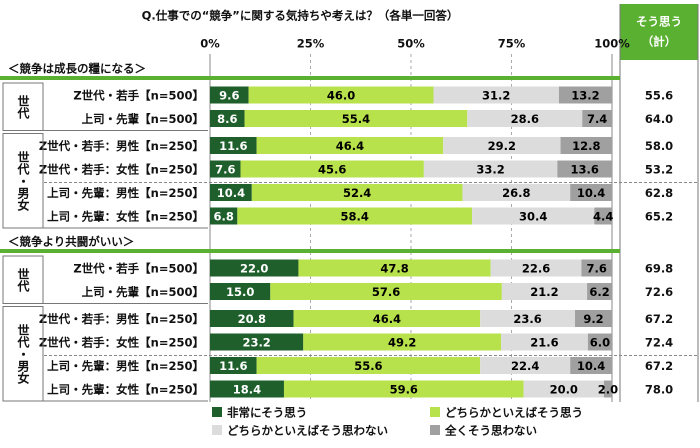  I want to click on data-label: 46.0, so click(341, 96).